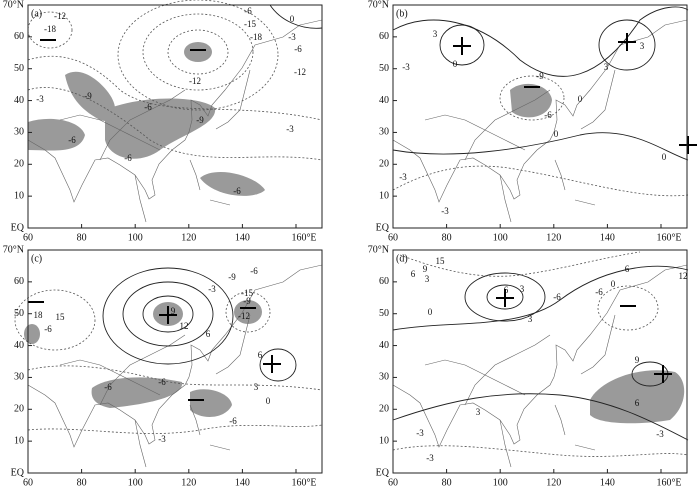 This screenshot has width=700, height=489. What do you see at coordinates (447, 237) in the screenshot?
I see `x-tick-label: 80` at bounding box center [447, 237].